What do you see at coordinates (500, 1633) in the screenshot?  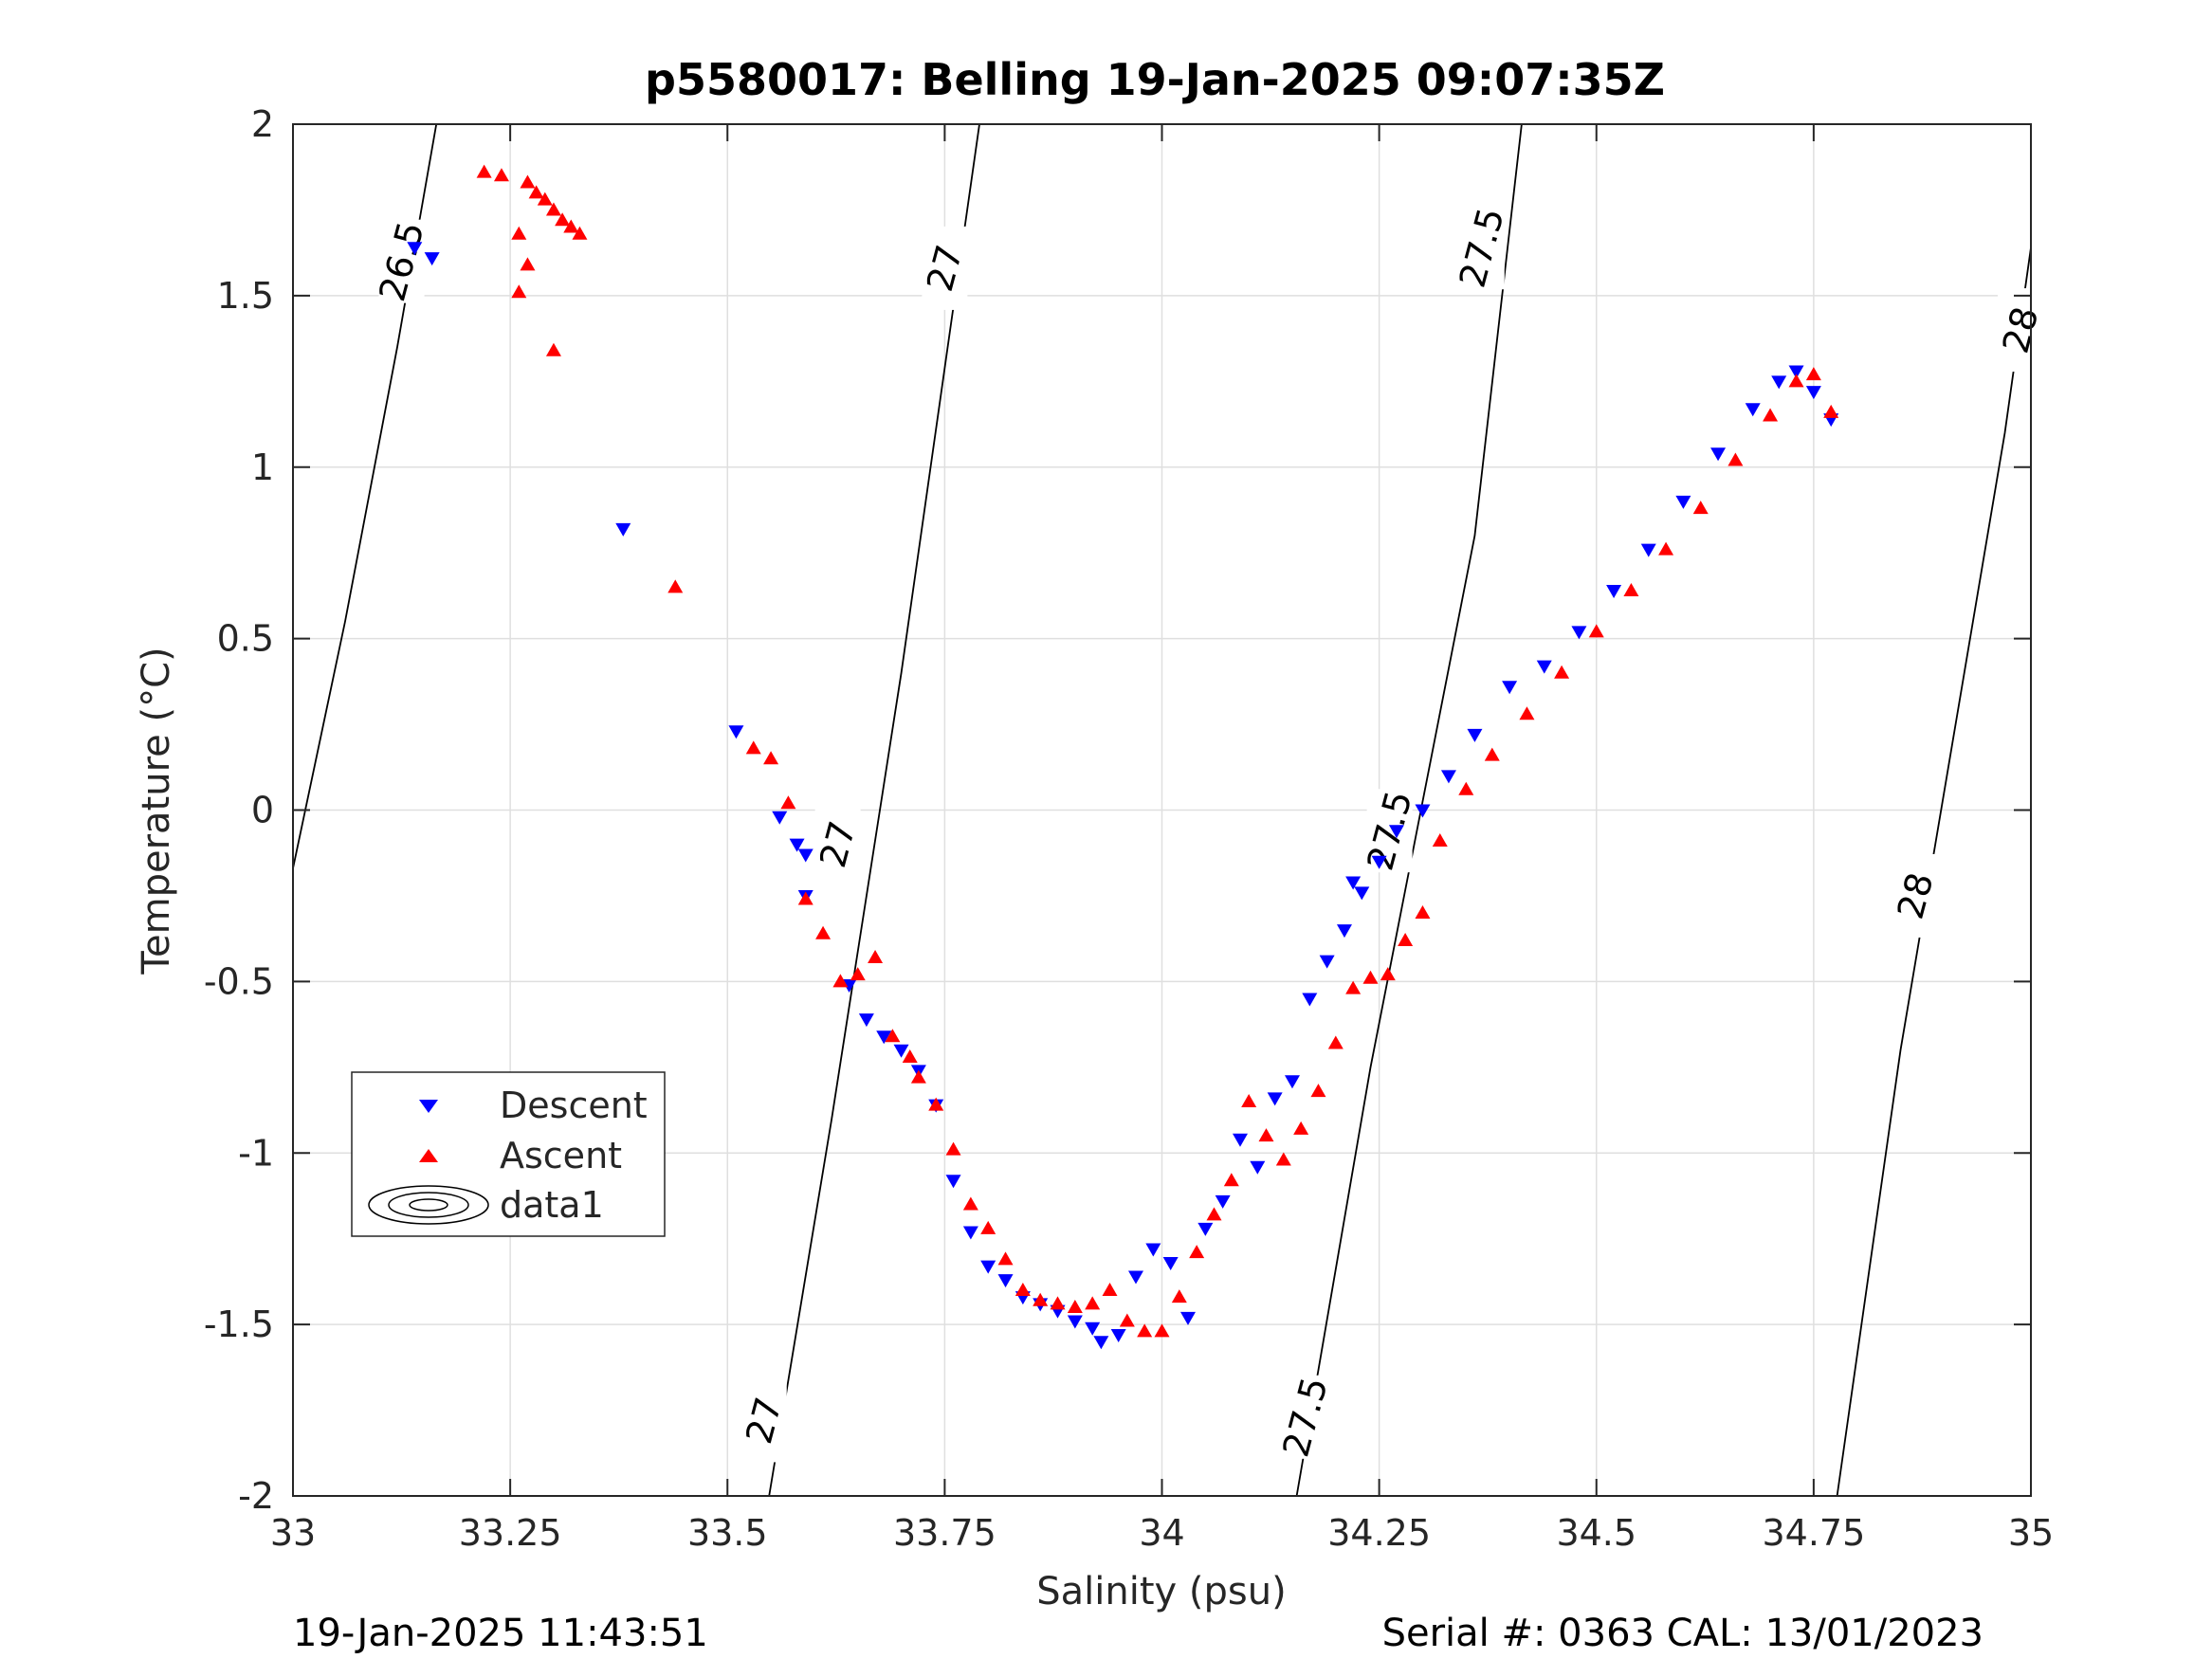 I see `footer-timestamp: 19-Jan-2025 11:43:51` at bounding box center [500, 1633].